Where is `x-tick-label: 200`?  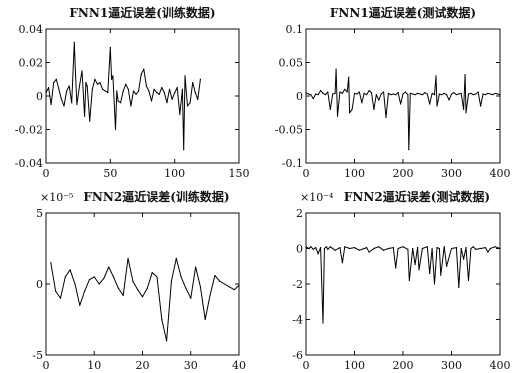 x-tick-label: 200 is located at coordinates (403, 365).